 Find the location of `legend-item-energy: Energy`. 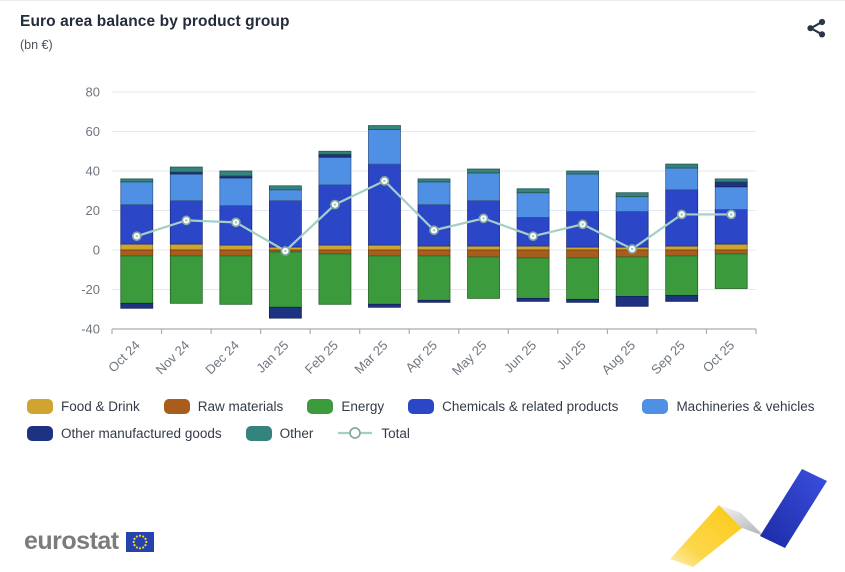

legend-item-energy: Energy is located at coordinates (345, 406).